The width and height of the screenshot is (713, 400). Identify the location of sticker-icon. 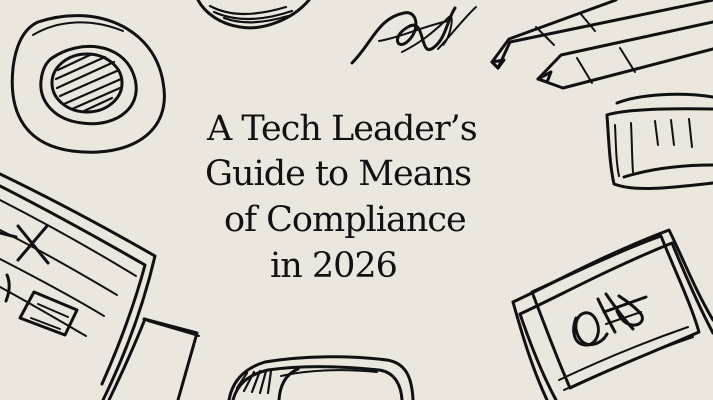
(88, 84).